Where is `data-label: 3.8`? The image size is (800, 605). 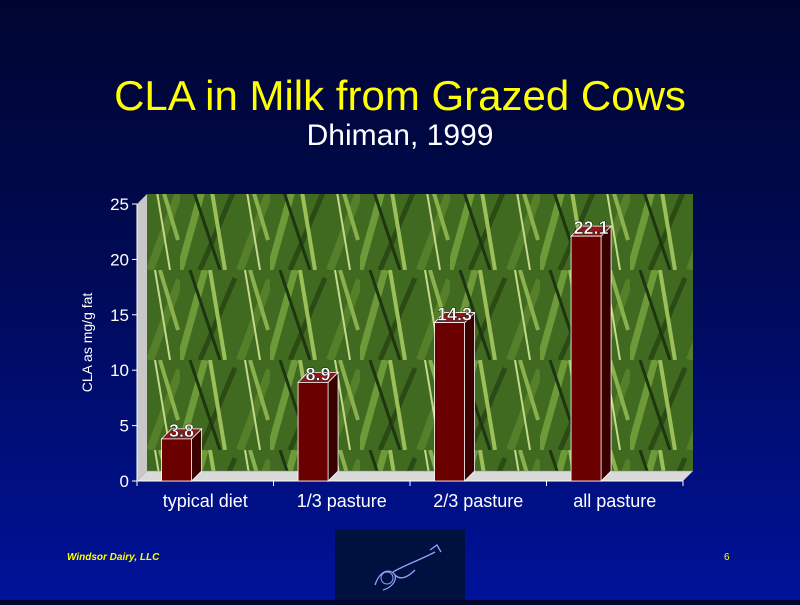
data-label: 3.8 is located at coordinates (181, 431).